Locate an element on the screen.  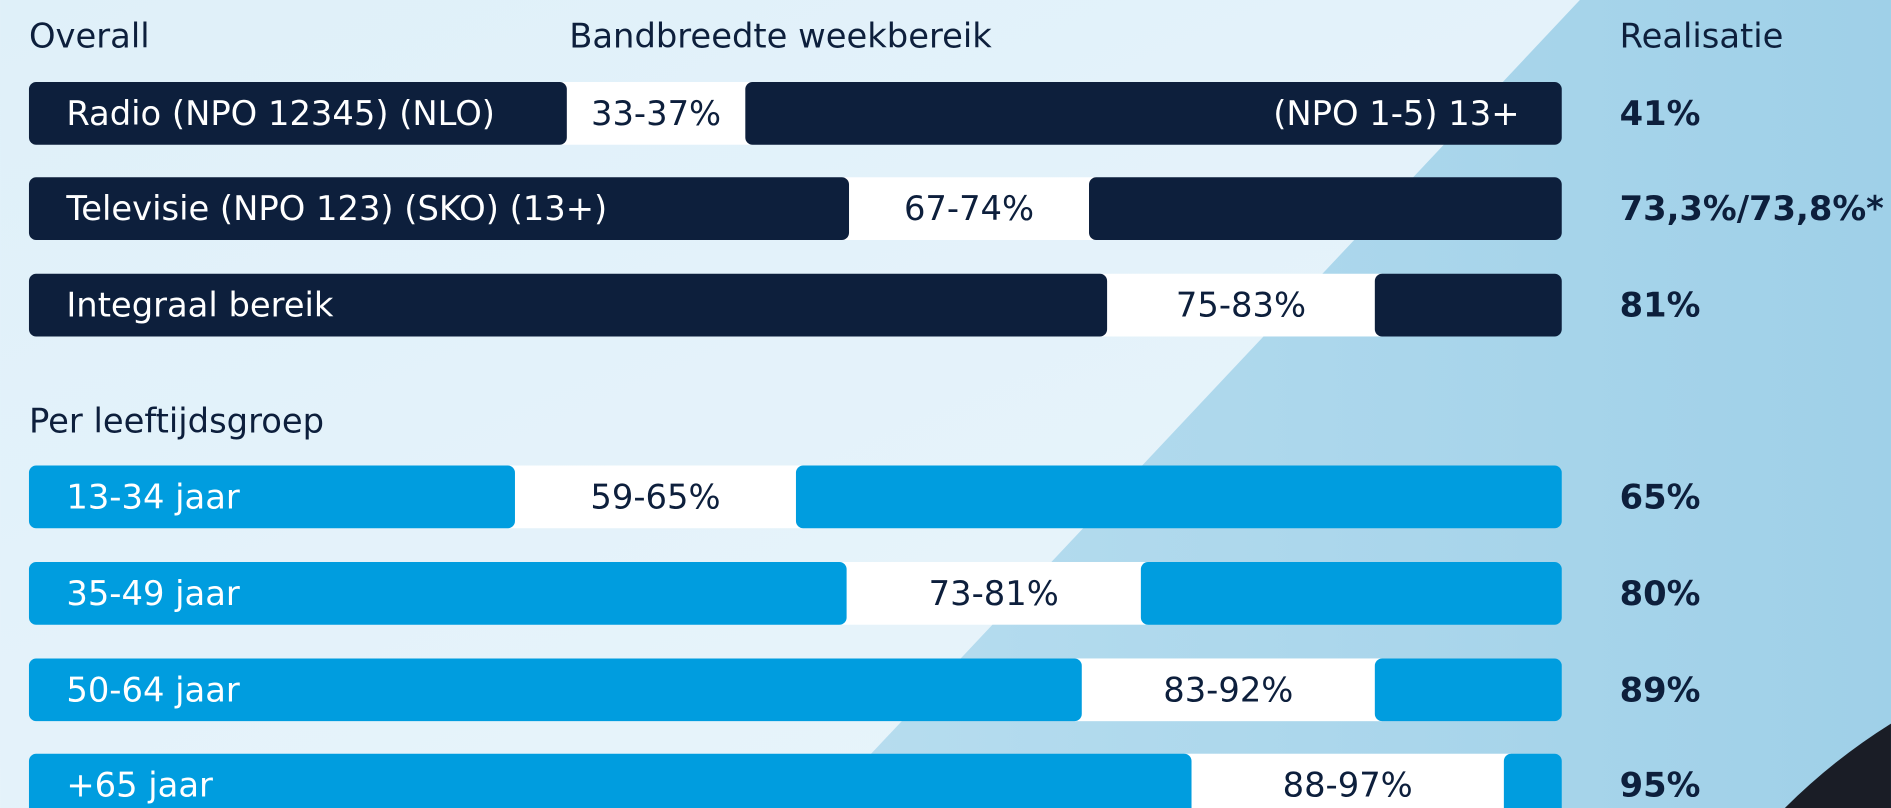
section-header: Per leeftijdsgroep is located at coordinates (176, 420).